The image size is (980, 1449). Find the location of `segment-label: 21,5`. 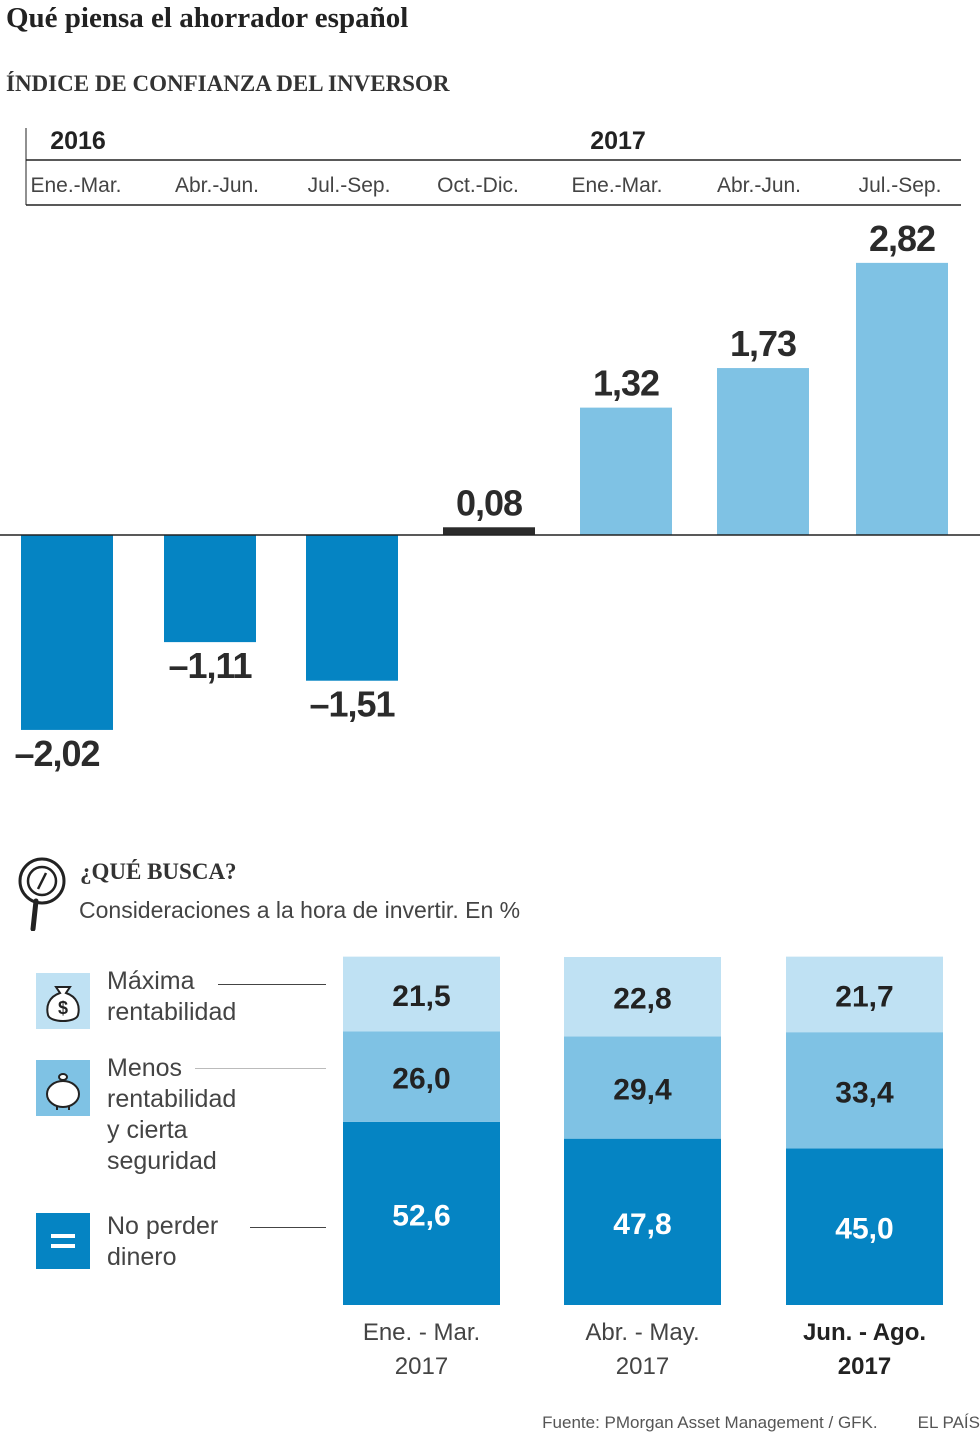

segment-label: 21,5 is located at coordinates (421, 996).